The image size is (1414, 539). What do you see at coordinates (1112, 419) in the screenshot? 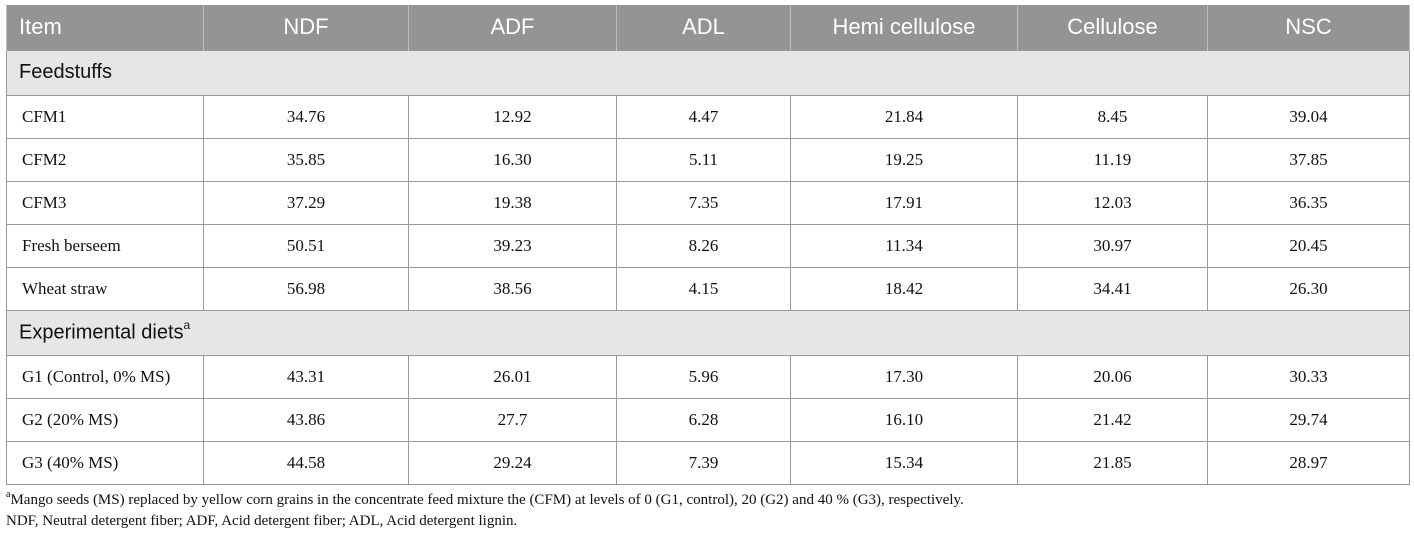
I see `cell-cellulose: 21.42` at bounding box center [1112, 419].